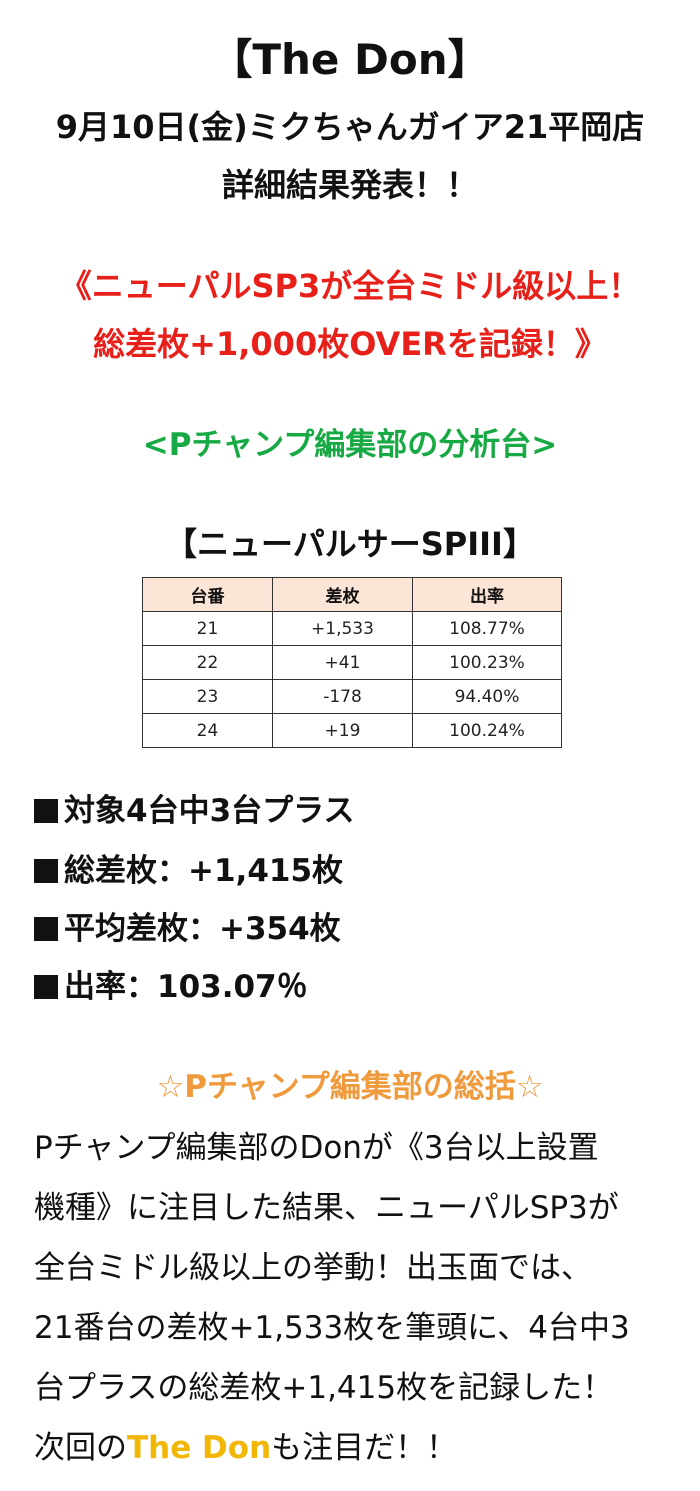 This screenshot has height=1491, width=700. What do you see at coordinates (342, 730) in the screenshot?
I see `cell-diff: +19` at bounding box center [342, 730].